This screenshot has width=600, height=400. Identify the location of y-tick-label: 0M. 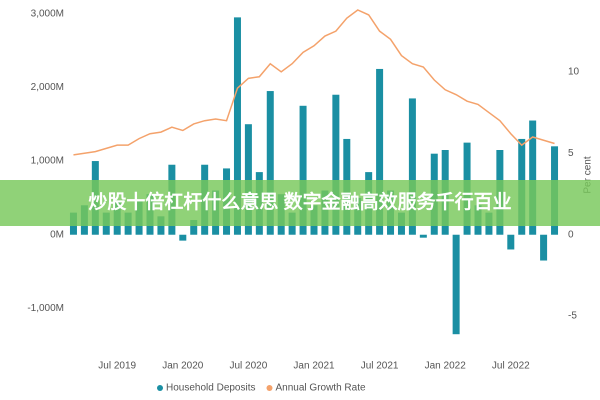
(57, 234).